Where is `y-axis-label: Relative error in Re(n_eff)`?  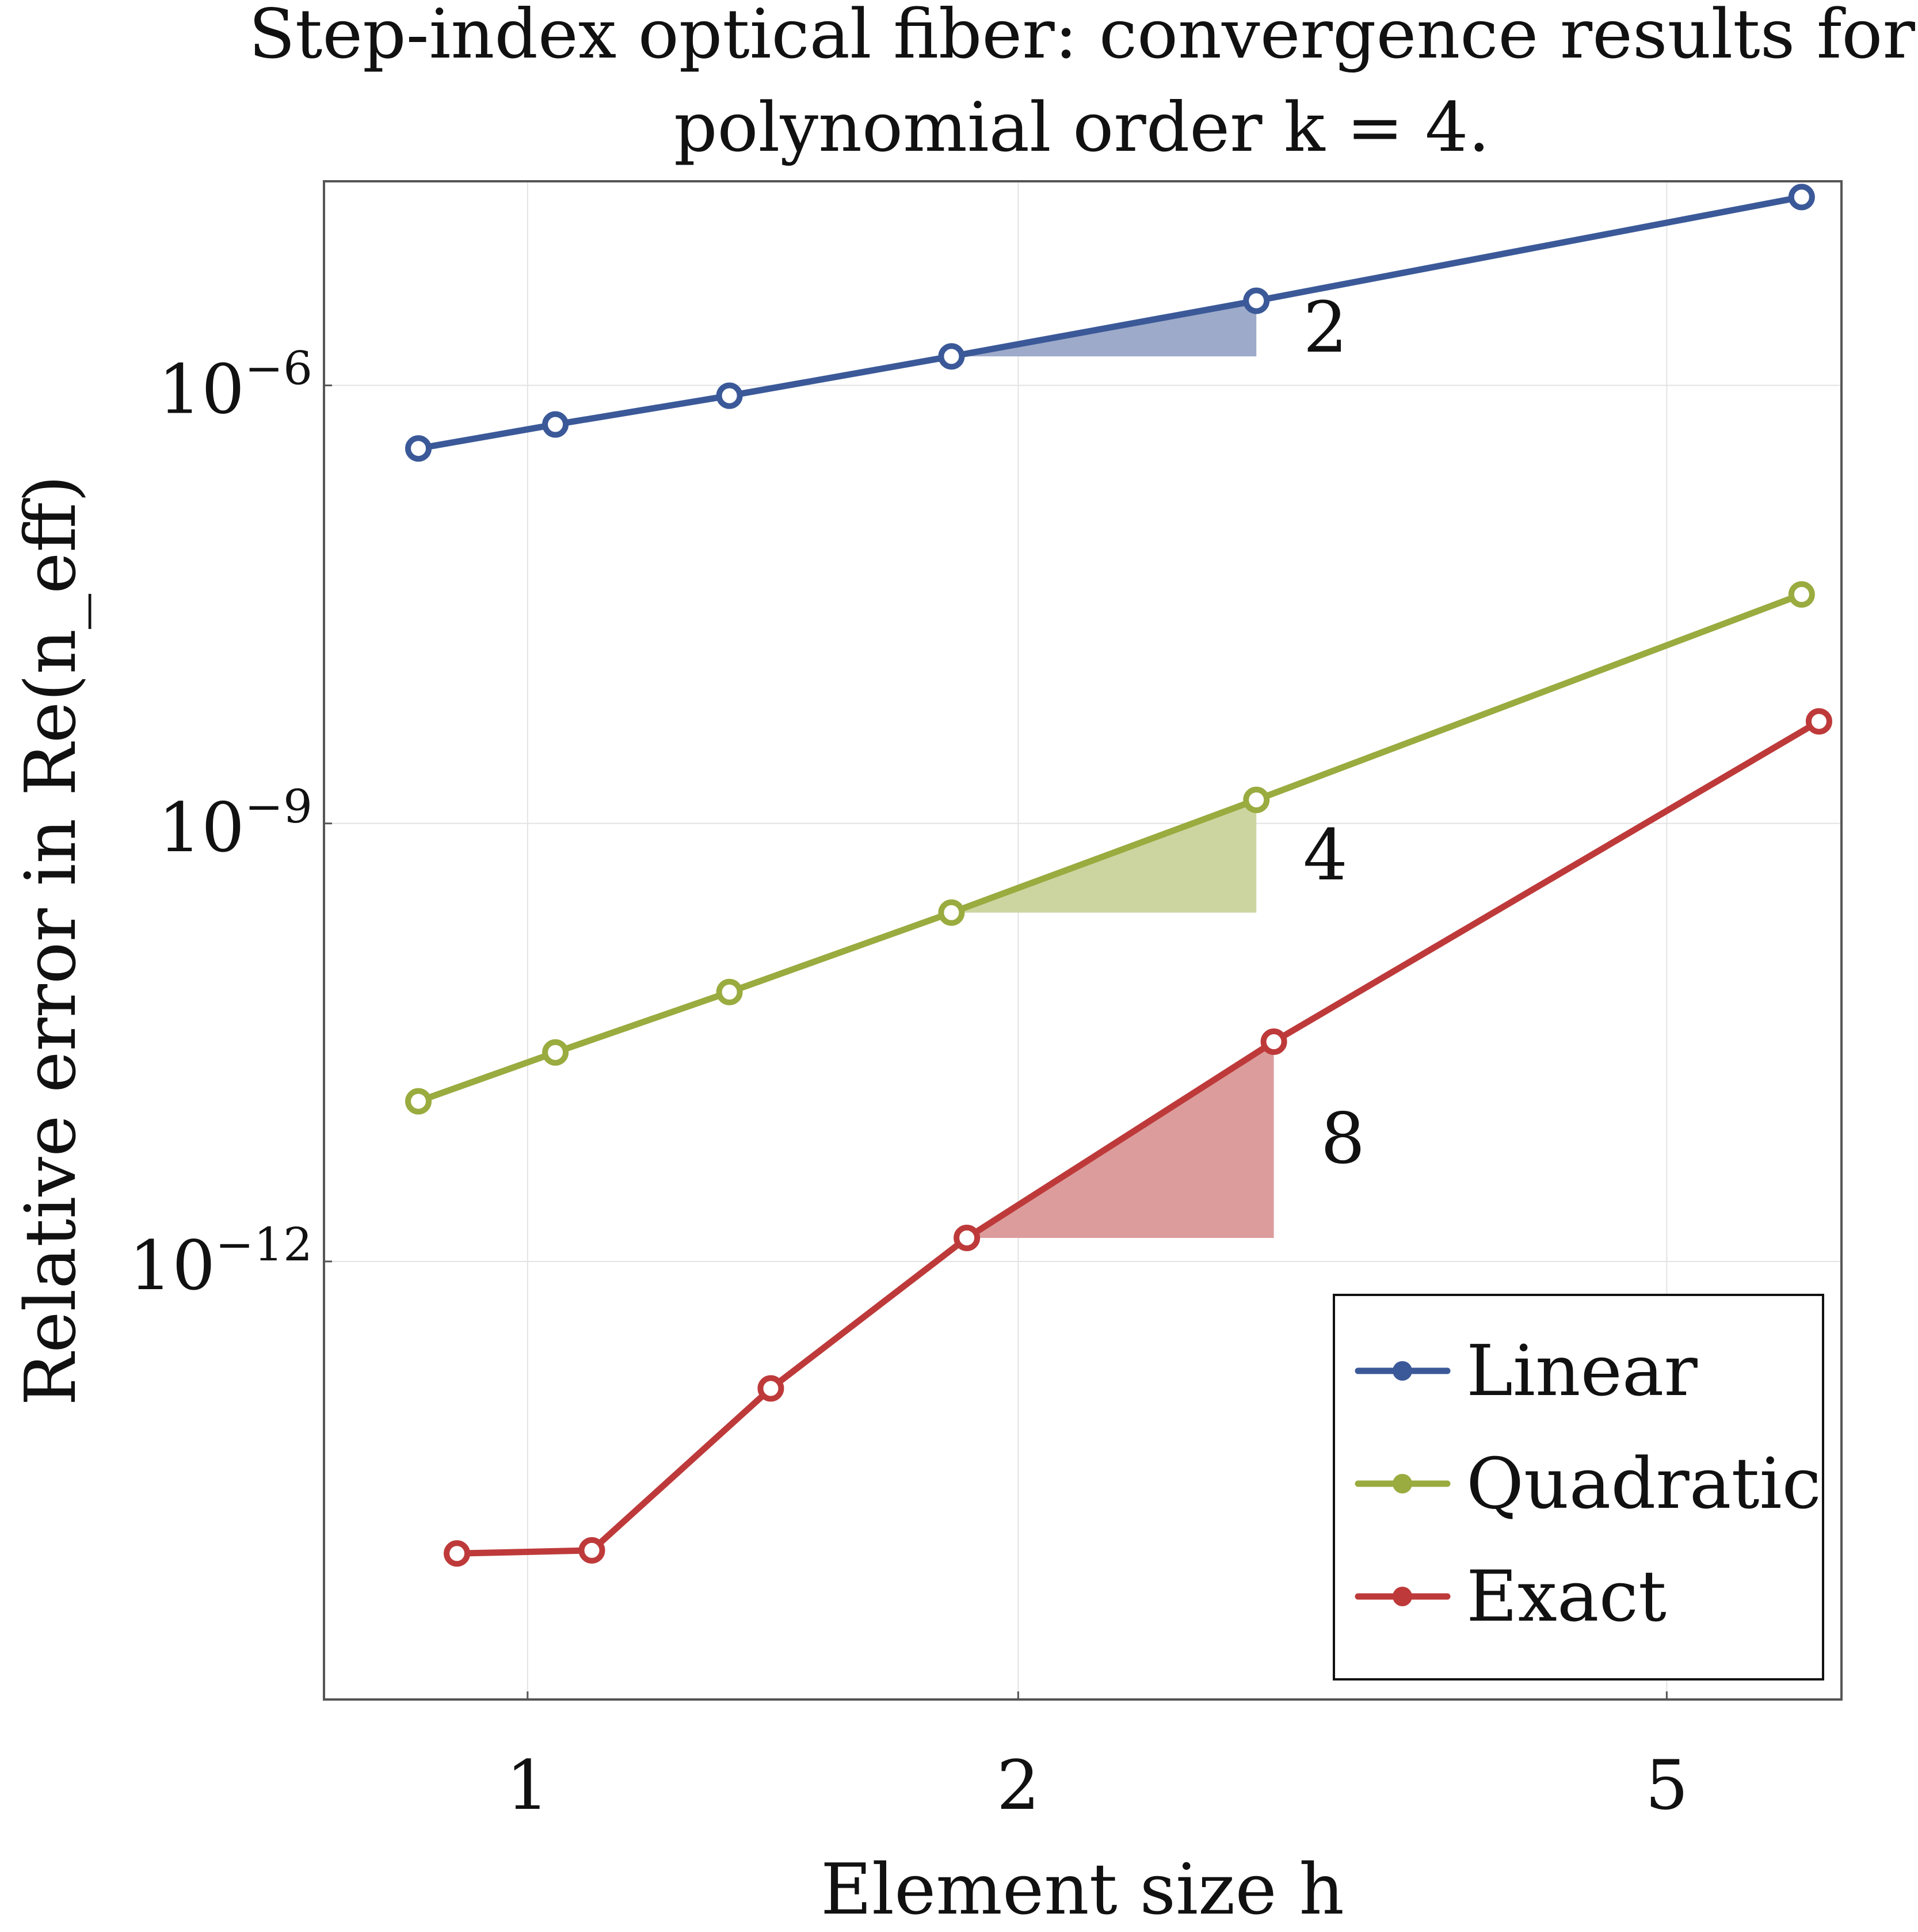 y-axis-label: Relative error in Re(n_eff) is located at coordinates (50, 940).